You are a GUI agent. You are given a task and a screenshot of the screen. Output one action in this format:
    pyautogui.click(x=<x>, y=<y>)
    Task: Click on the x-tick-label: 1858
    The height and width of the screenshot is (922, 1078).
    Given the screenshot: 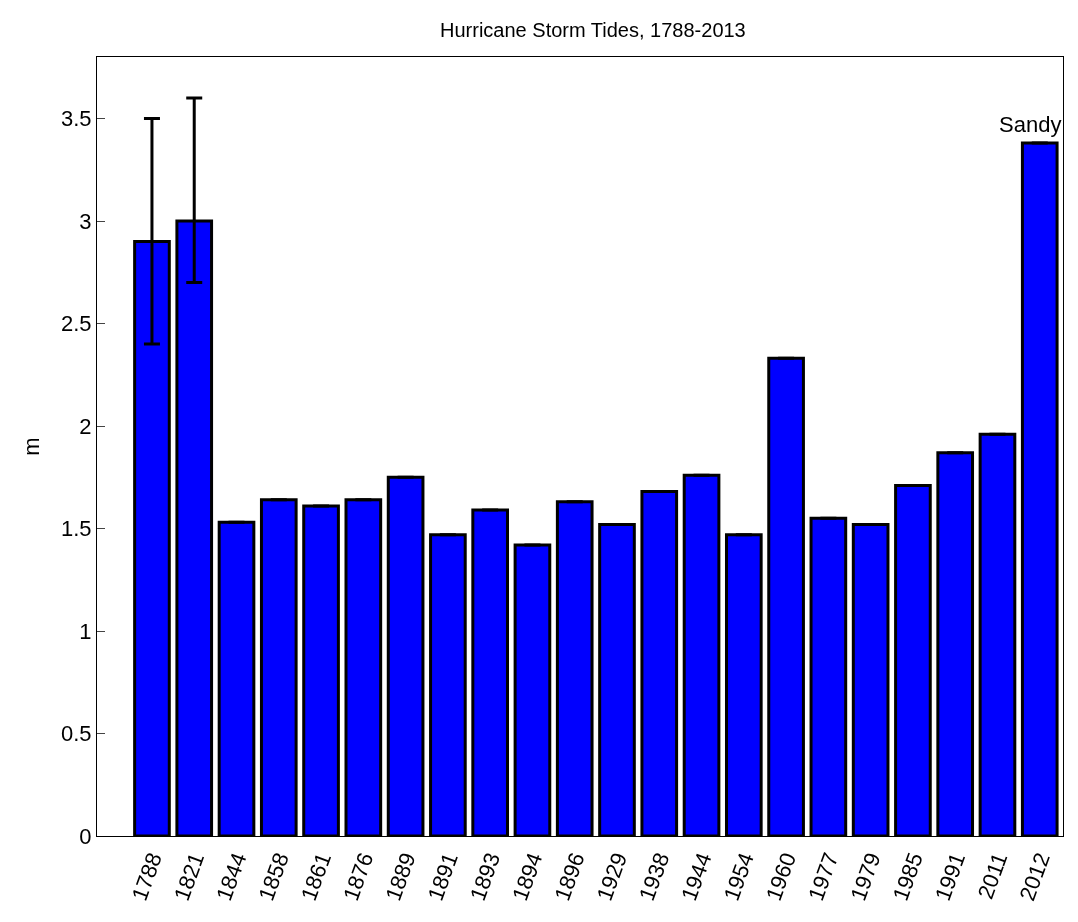 What is the action you would take?
    pyautogui.click(x=273, y=876)
    